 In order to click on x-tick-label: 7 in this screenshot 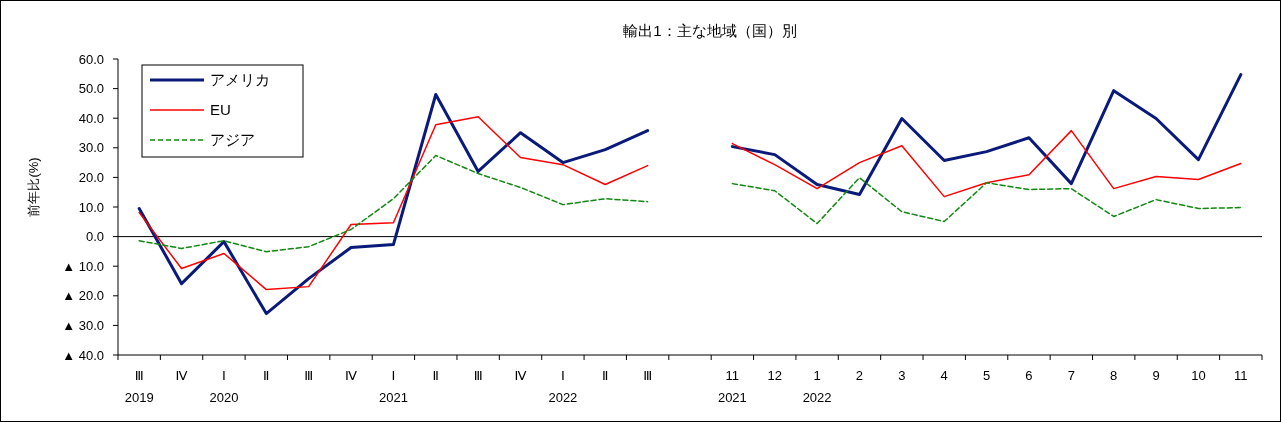, I will do `click(1071, 375)`.